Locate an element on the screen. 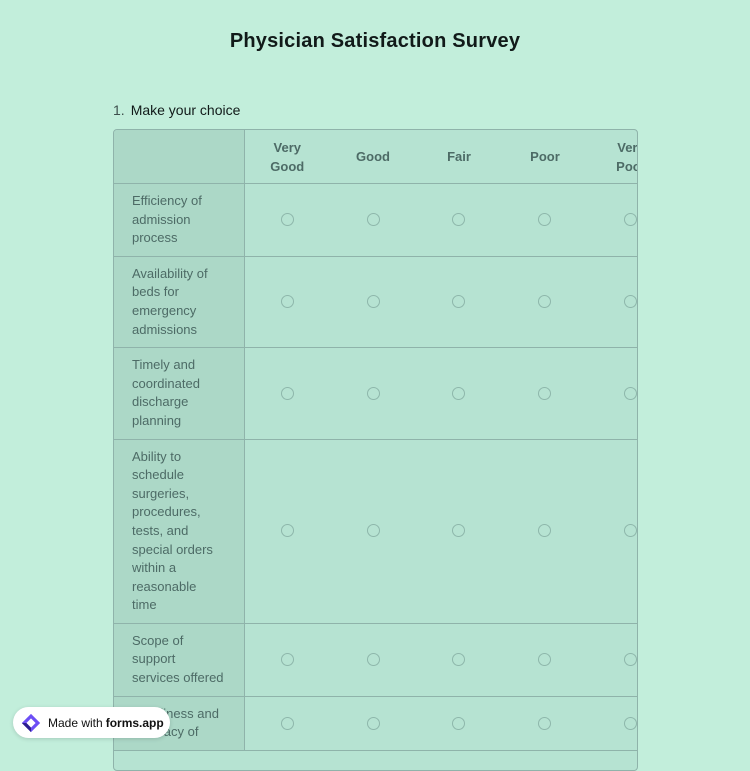 This screenshot has height=771, width=750. radio-option-row1-col1 is located at coordinates (373, 302).